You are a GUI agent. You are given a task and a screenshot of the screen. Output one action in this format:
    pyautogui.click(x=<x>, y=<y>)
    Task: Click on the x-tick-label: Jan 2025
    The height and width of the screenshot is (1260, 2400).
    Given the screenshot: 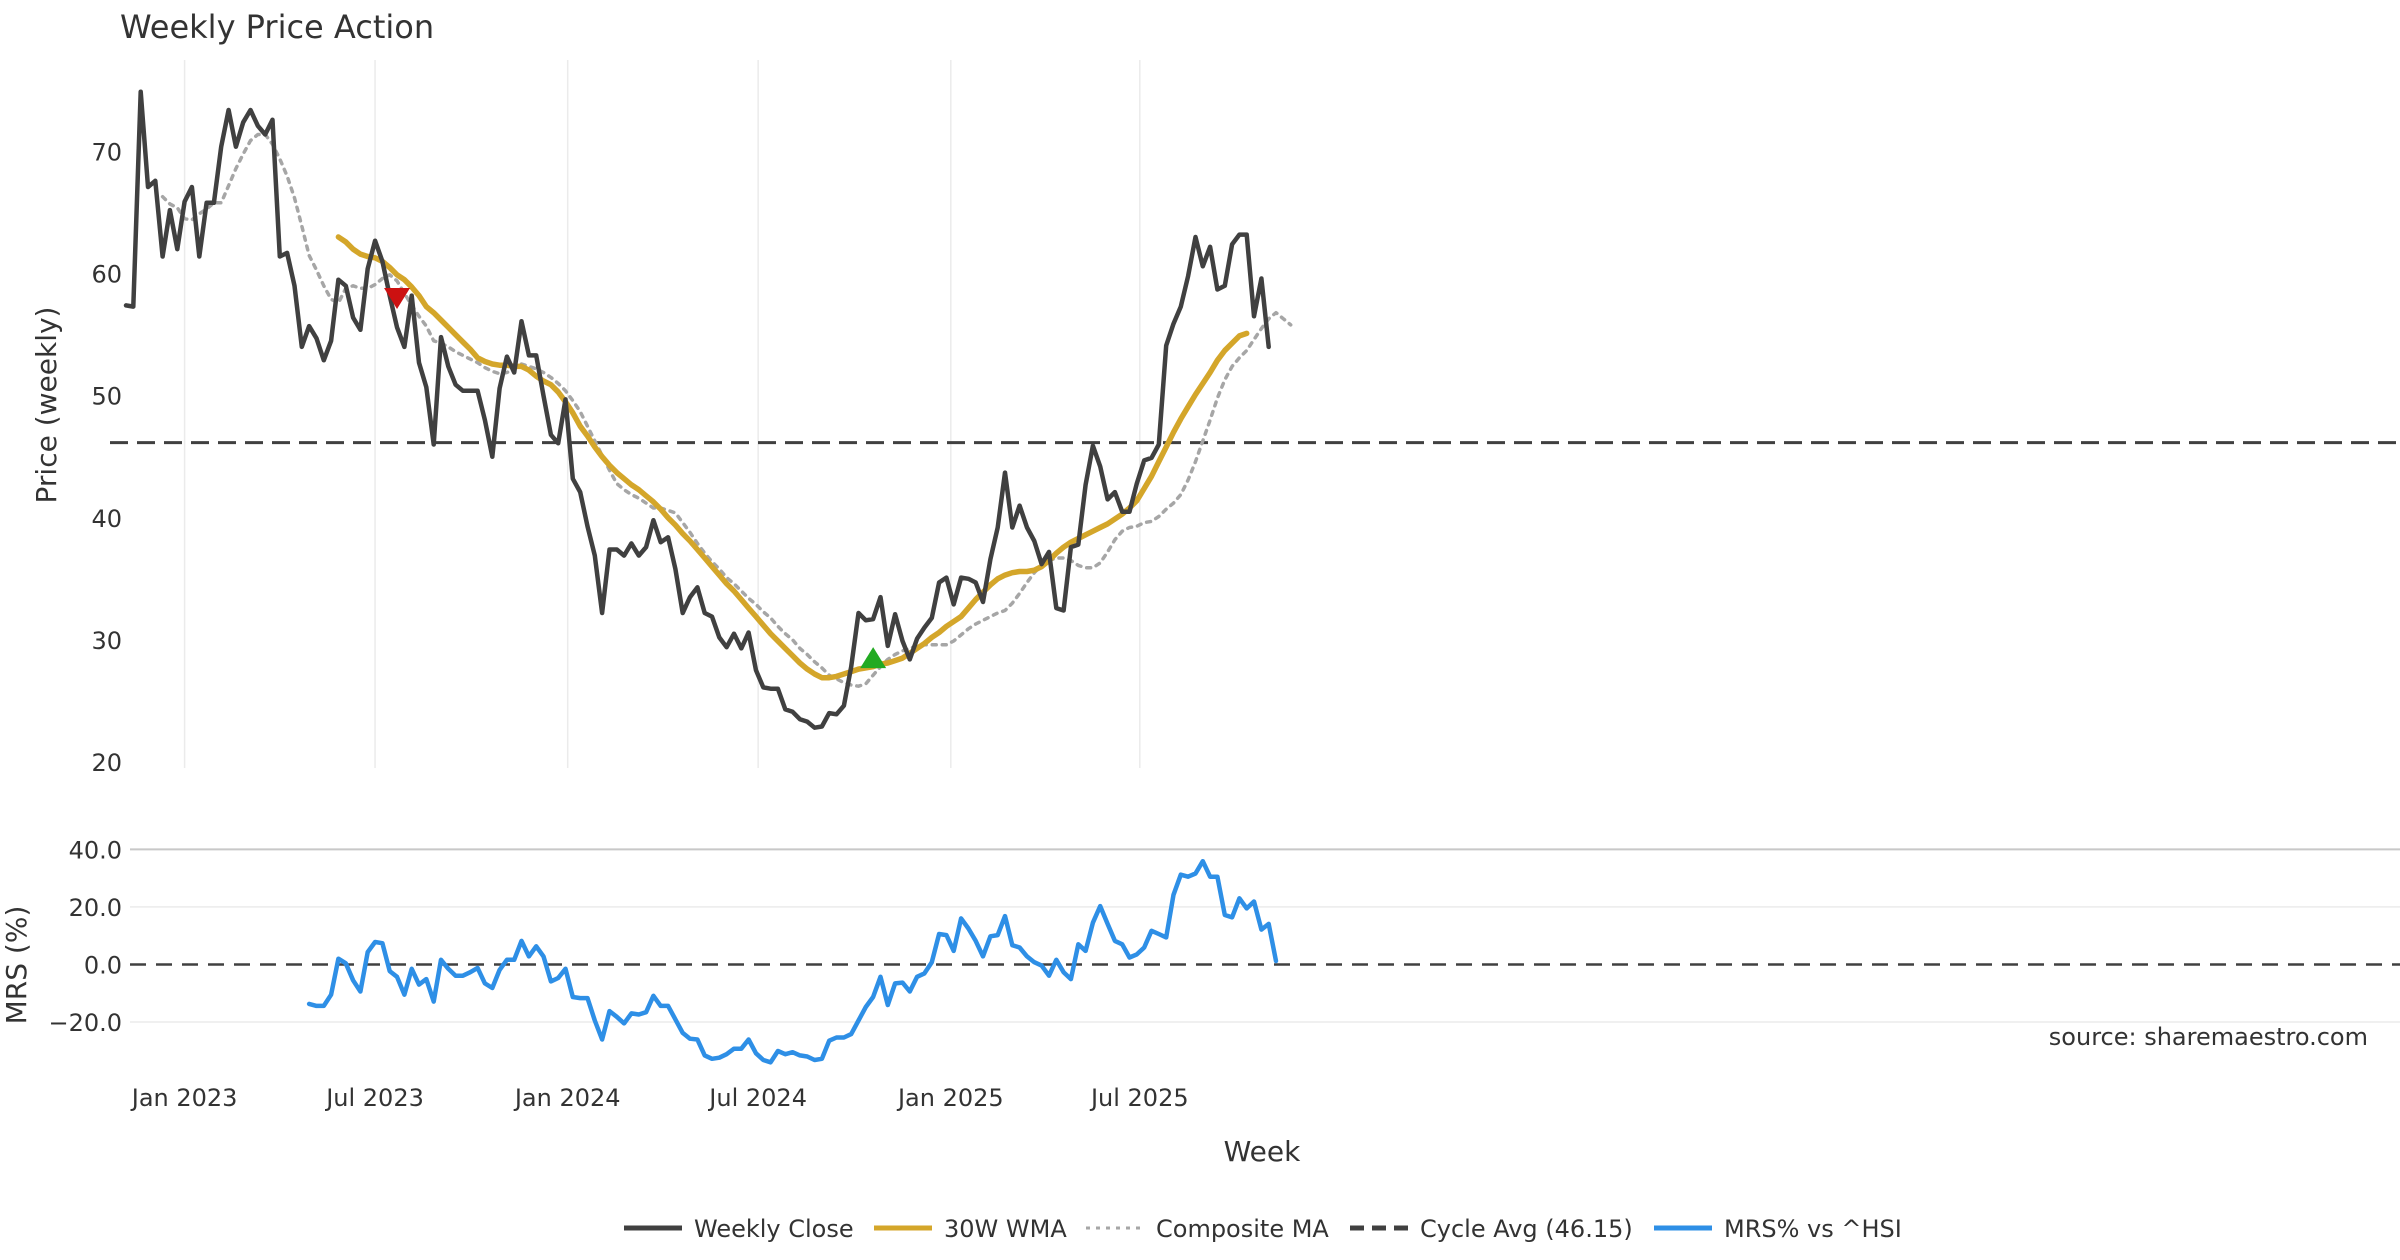 What is the action you would take?
    pyautogui.click(x=950, y=1098)
    